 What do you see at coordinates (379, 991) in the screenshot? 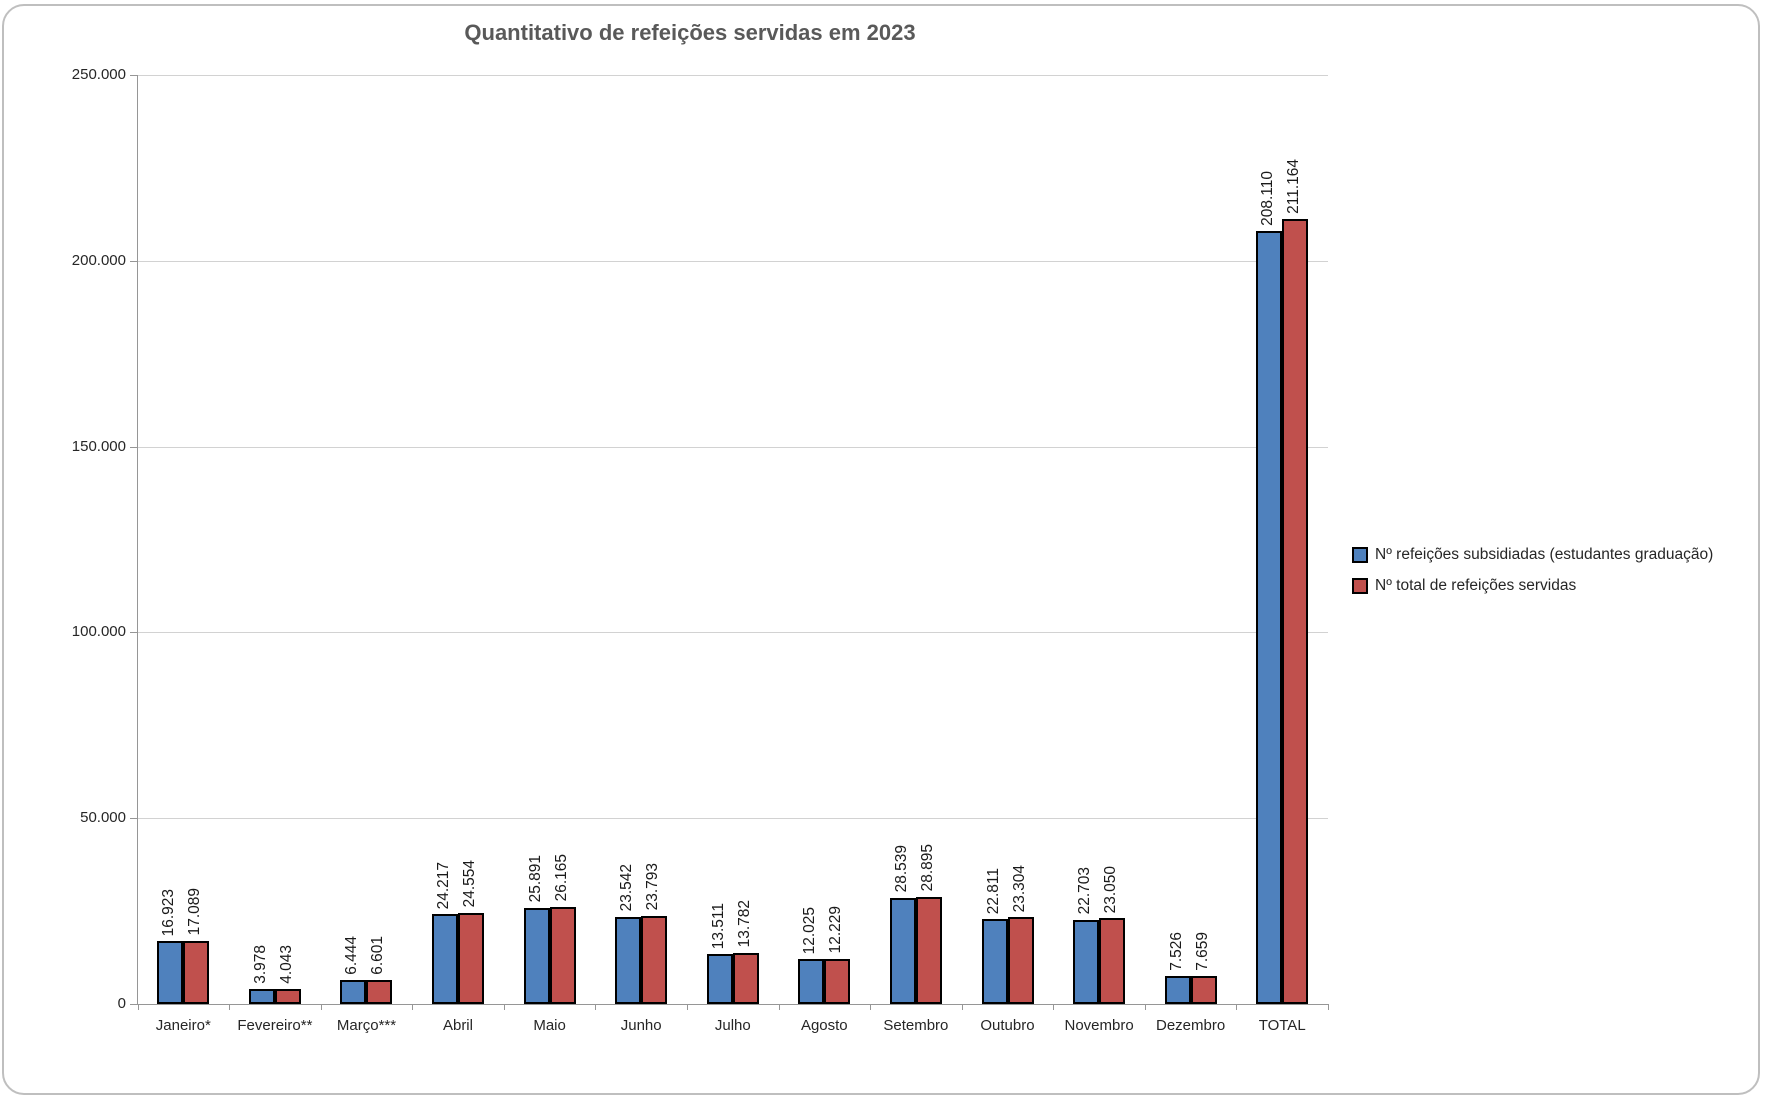
I see `bar-series2-Março***` at bounding box center [379, 991].